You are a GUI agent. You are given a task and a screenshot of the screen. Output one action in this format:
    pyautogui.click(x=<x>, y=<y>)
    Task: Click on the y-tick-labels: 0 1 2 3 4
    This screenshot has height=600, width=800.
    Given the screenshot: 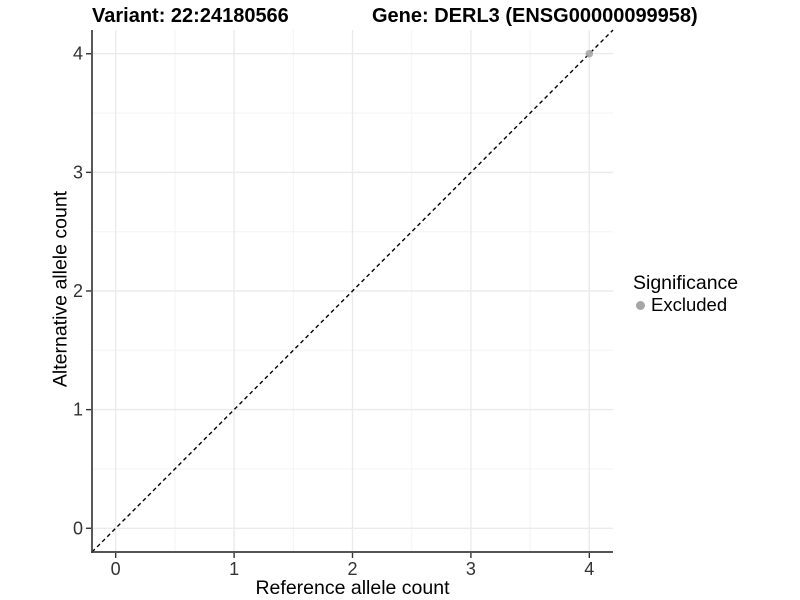 What is the action you would take?
    pyautogui.click(x=78, y=291)
    